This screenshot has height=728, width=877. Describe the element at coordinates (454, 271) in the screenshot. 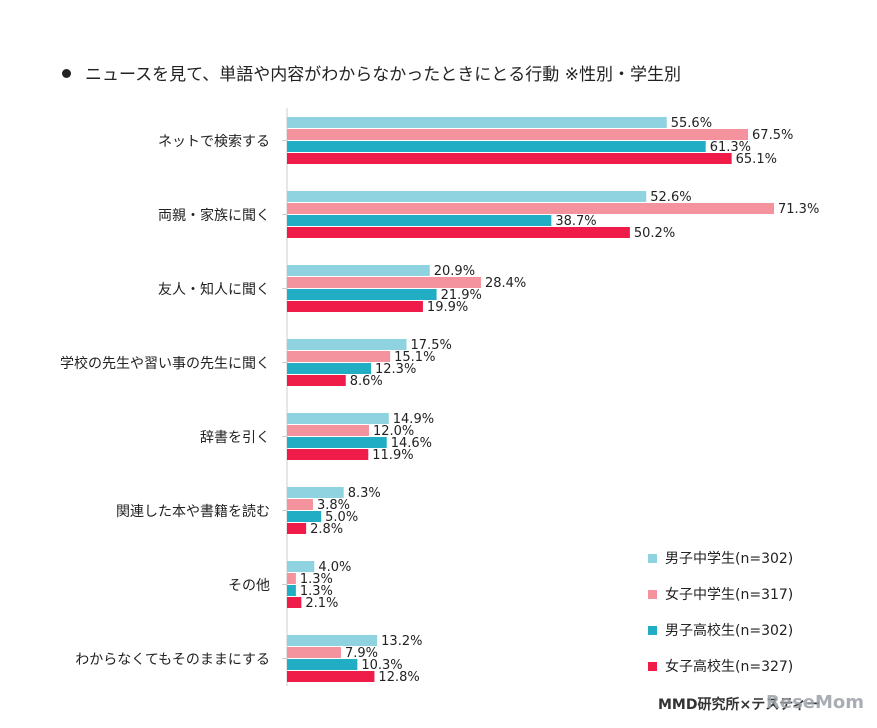

I see `data-label: 20.9%` at that location.